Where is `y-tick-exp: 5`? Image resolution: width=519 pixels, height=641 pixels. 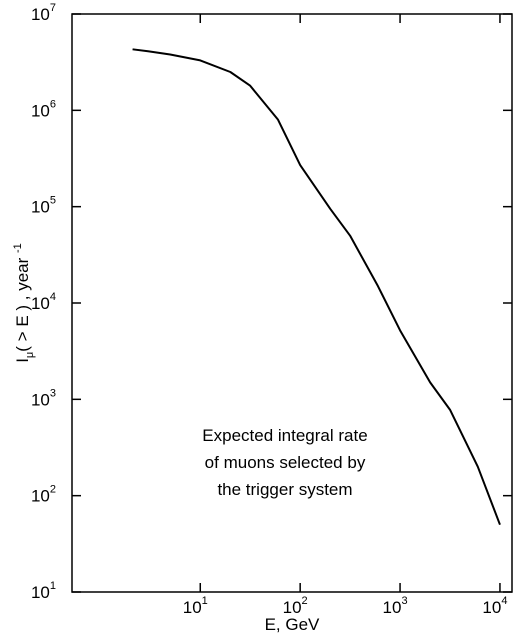
y-tick-exp: 5 is located at coordinates (53, 201).